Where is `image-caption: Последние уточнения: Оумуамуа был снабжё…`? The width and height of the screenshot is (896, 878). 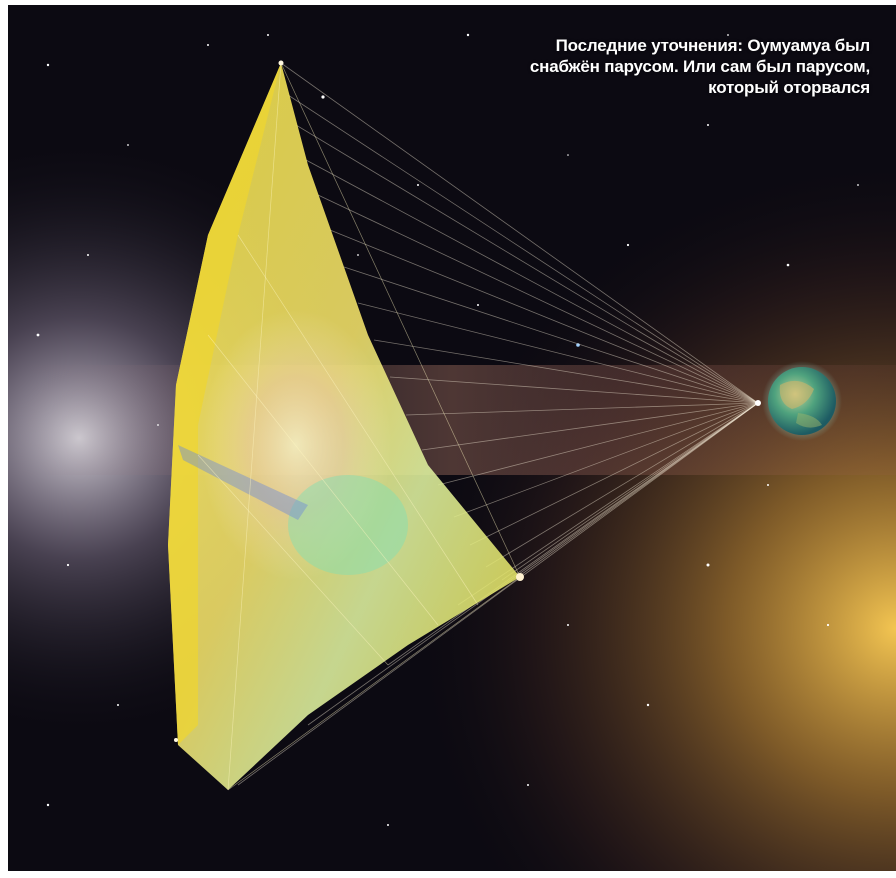 image-caption: Последние уточнения: Оумуамуа был снабжё… is located at coordinates (660, 66).